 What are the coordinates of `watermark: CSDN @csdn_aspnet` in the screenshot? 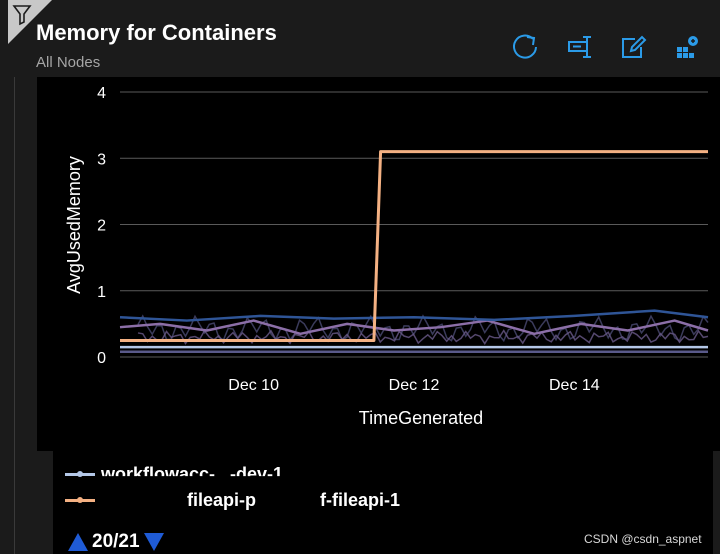 It's located at (643, 539).